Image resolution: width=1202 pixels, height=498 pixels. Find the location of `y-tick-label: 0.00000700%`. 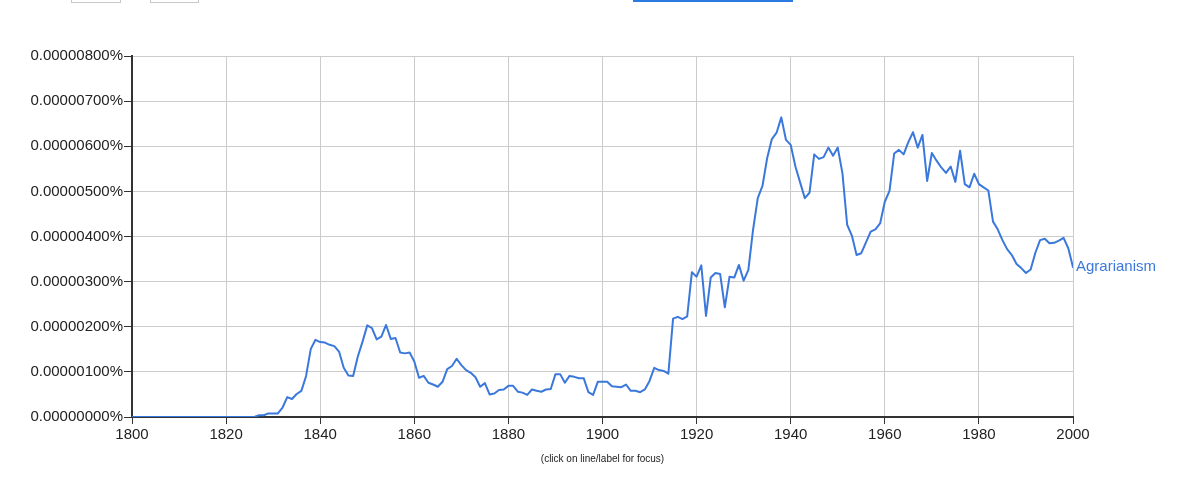

y-tick-label: 0.00000700% is located at coordinates (76, 100).